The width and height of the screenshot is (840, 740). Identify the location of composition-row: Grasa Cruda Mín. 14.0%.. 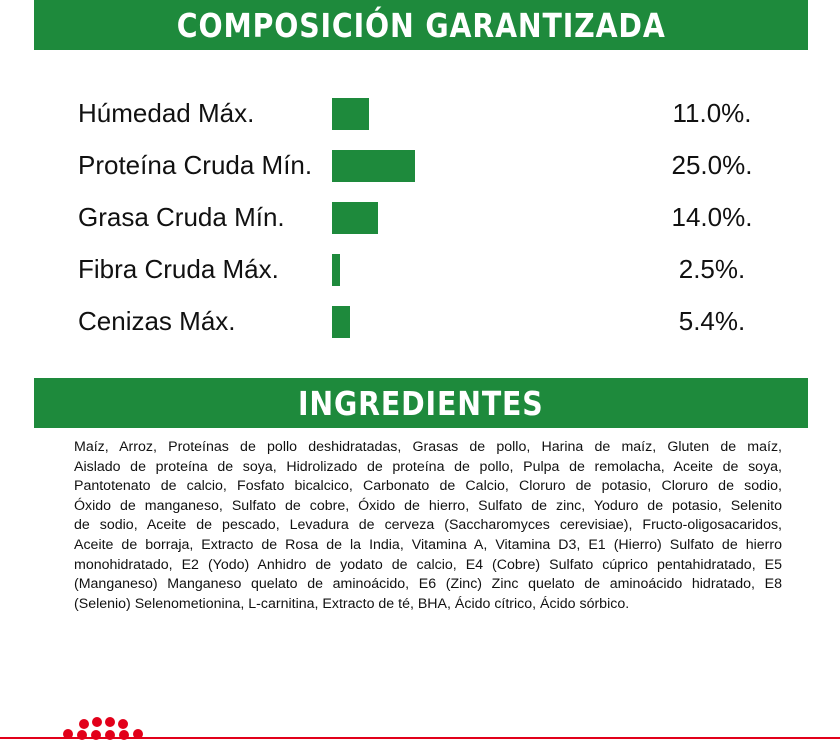
(420, 218).